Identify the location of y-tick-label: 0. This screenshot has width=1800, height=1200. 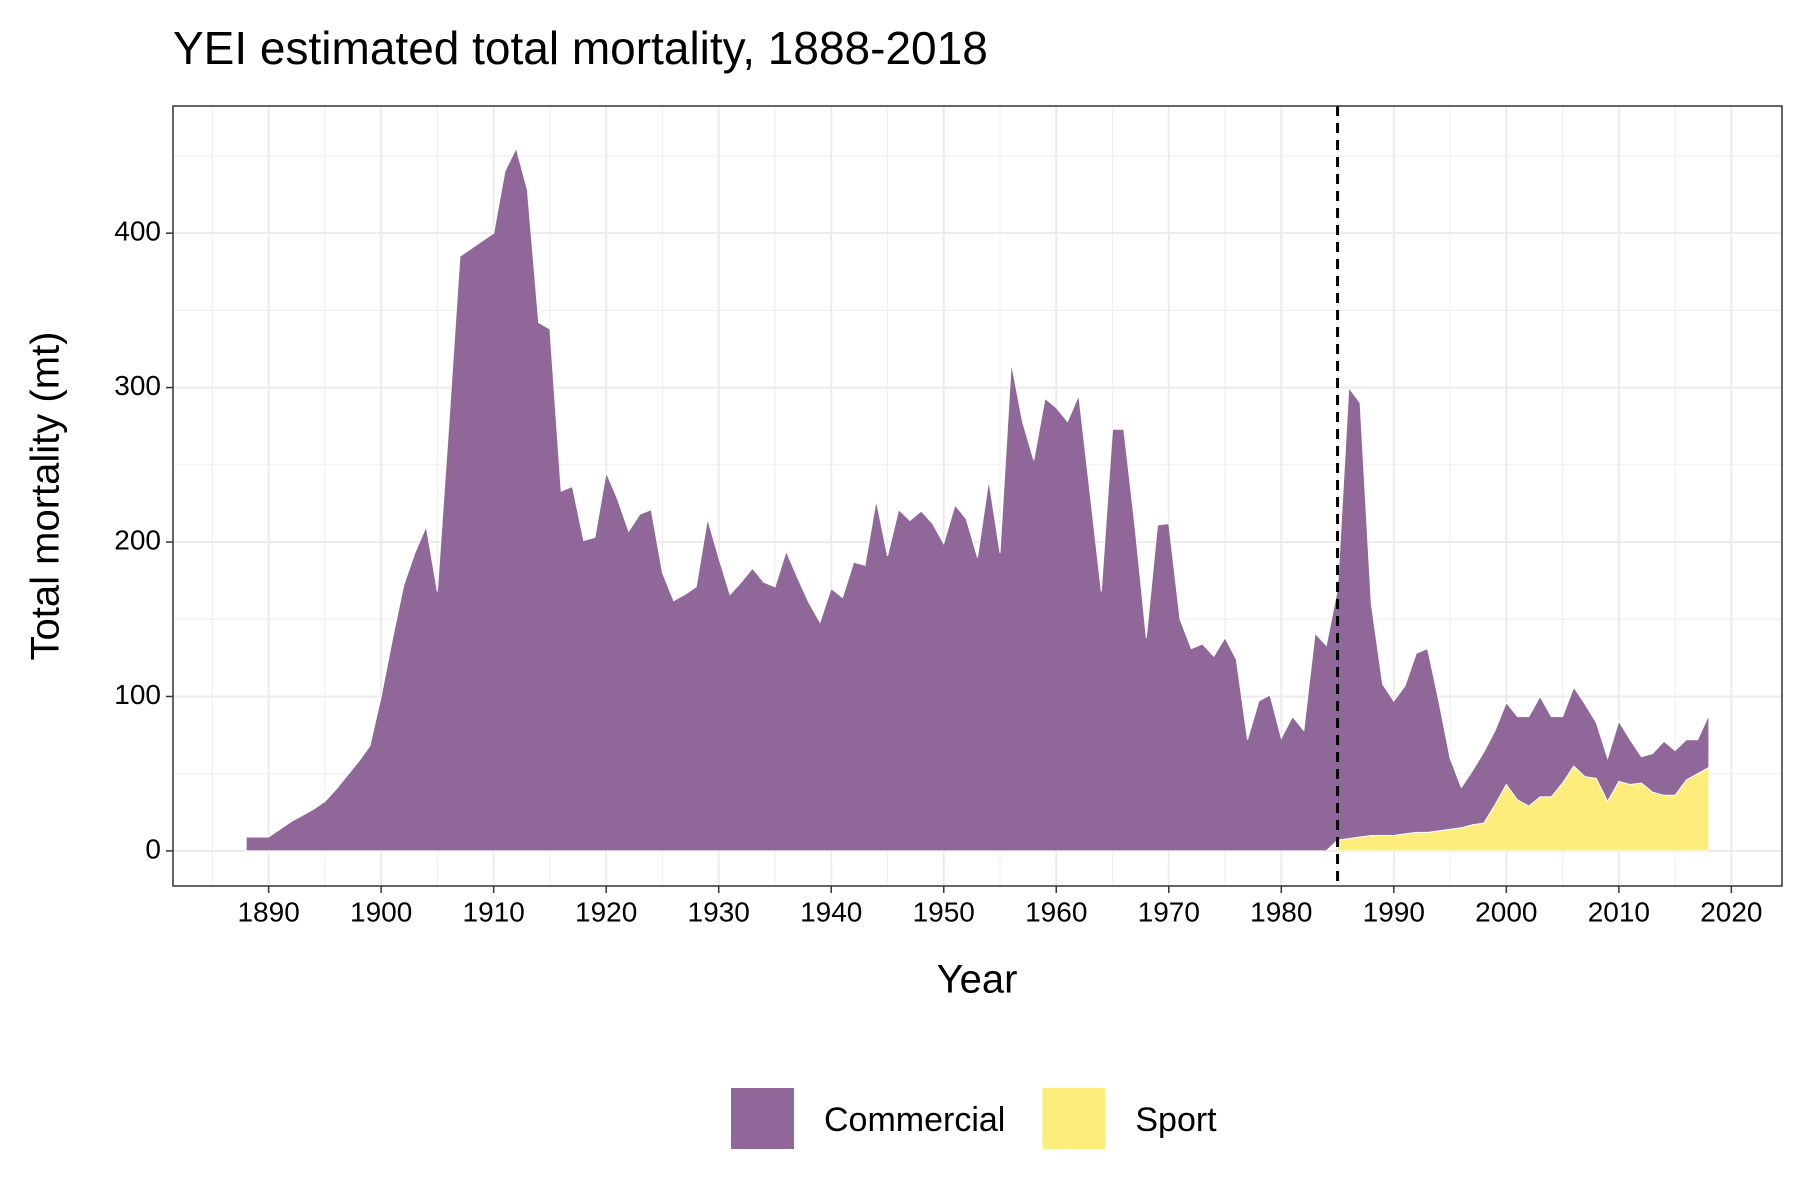
(153, 848).